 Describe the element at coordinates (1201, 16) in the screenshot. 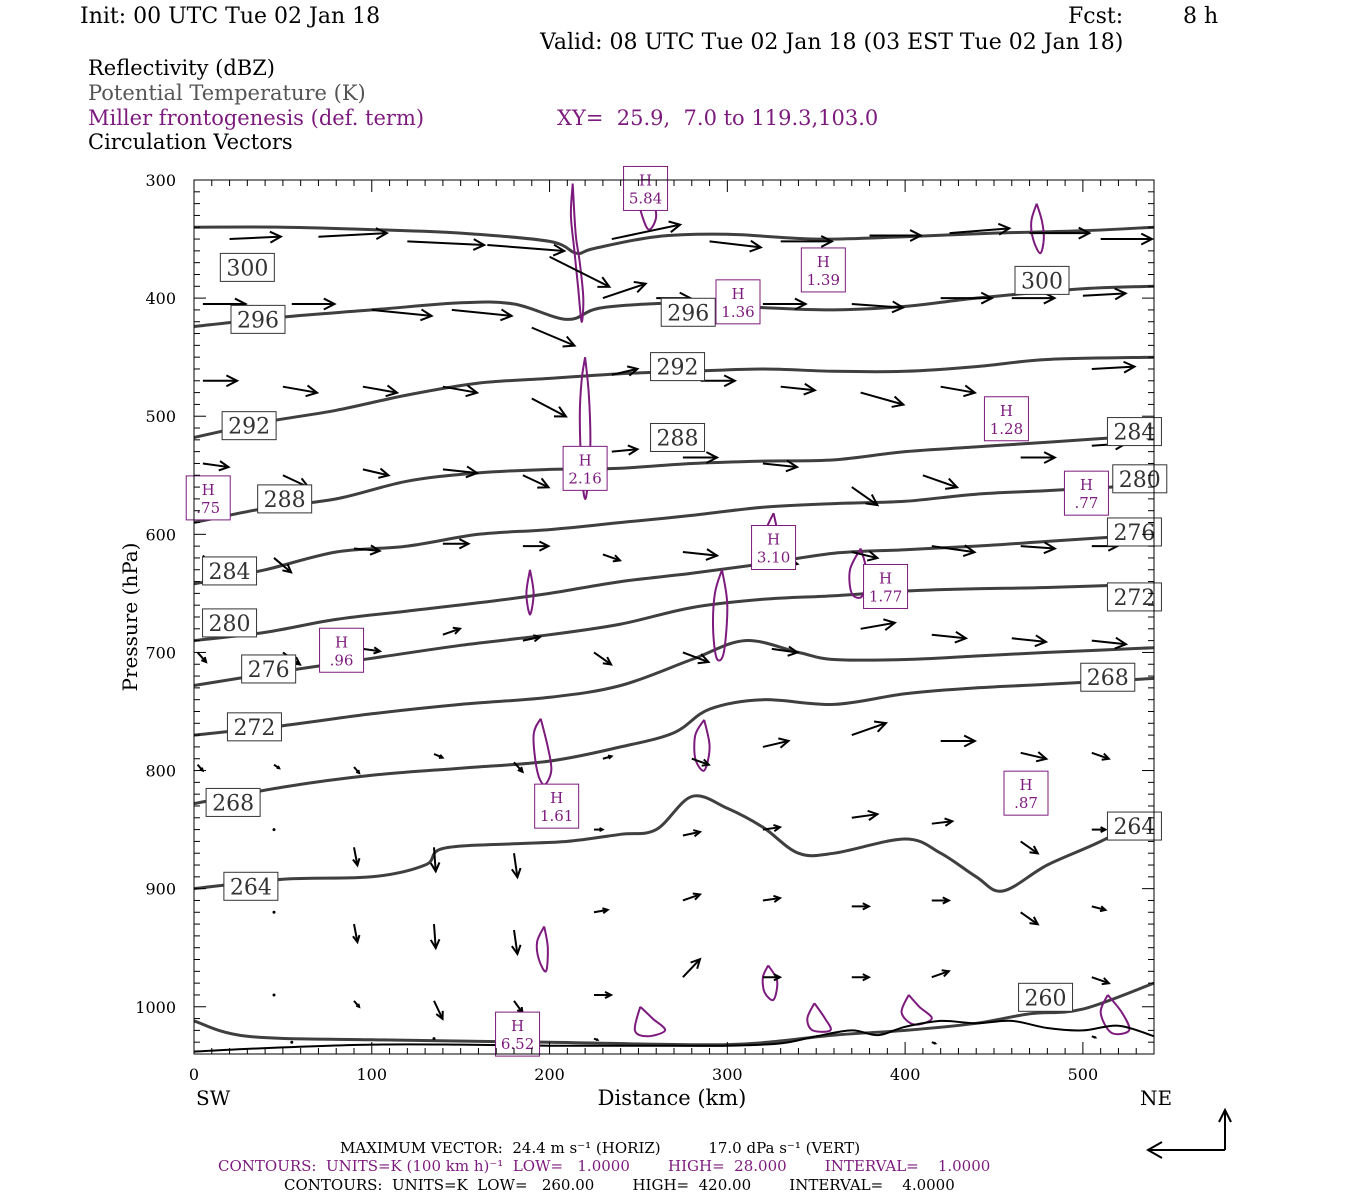

I see `forecast-hour: 8 h` at that location.